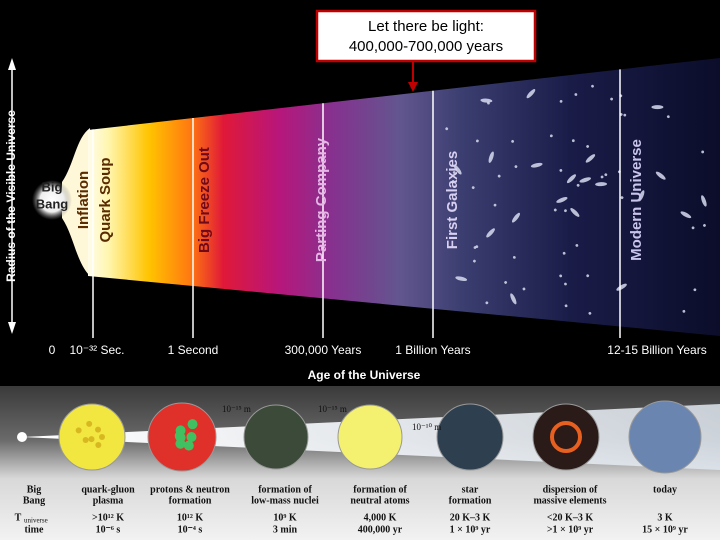 The height and width of the screenshot is (540, 720). I want to click on column-temp: T, so click(18, 517).